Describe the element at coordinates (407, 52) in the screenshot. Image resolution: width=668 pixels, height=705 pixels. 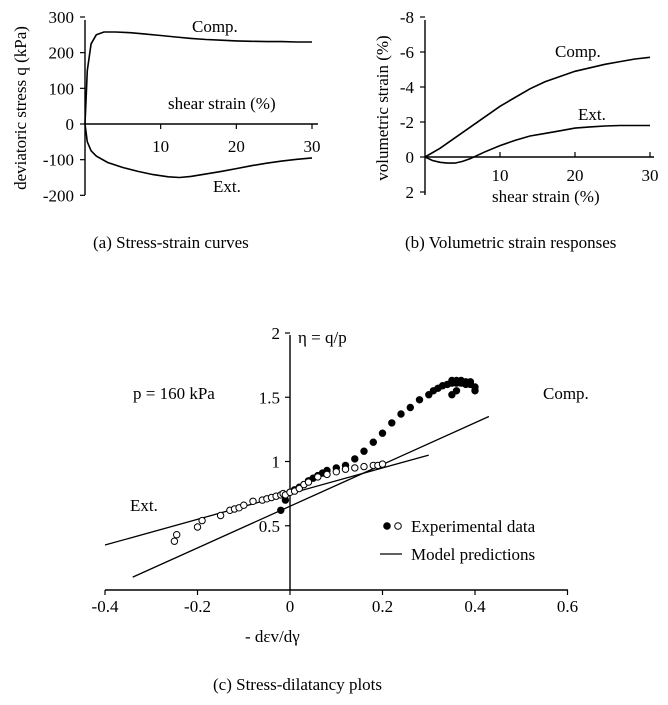
I see `ytick-label-b: -6` at that location.